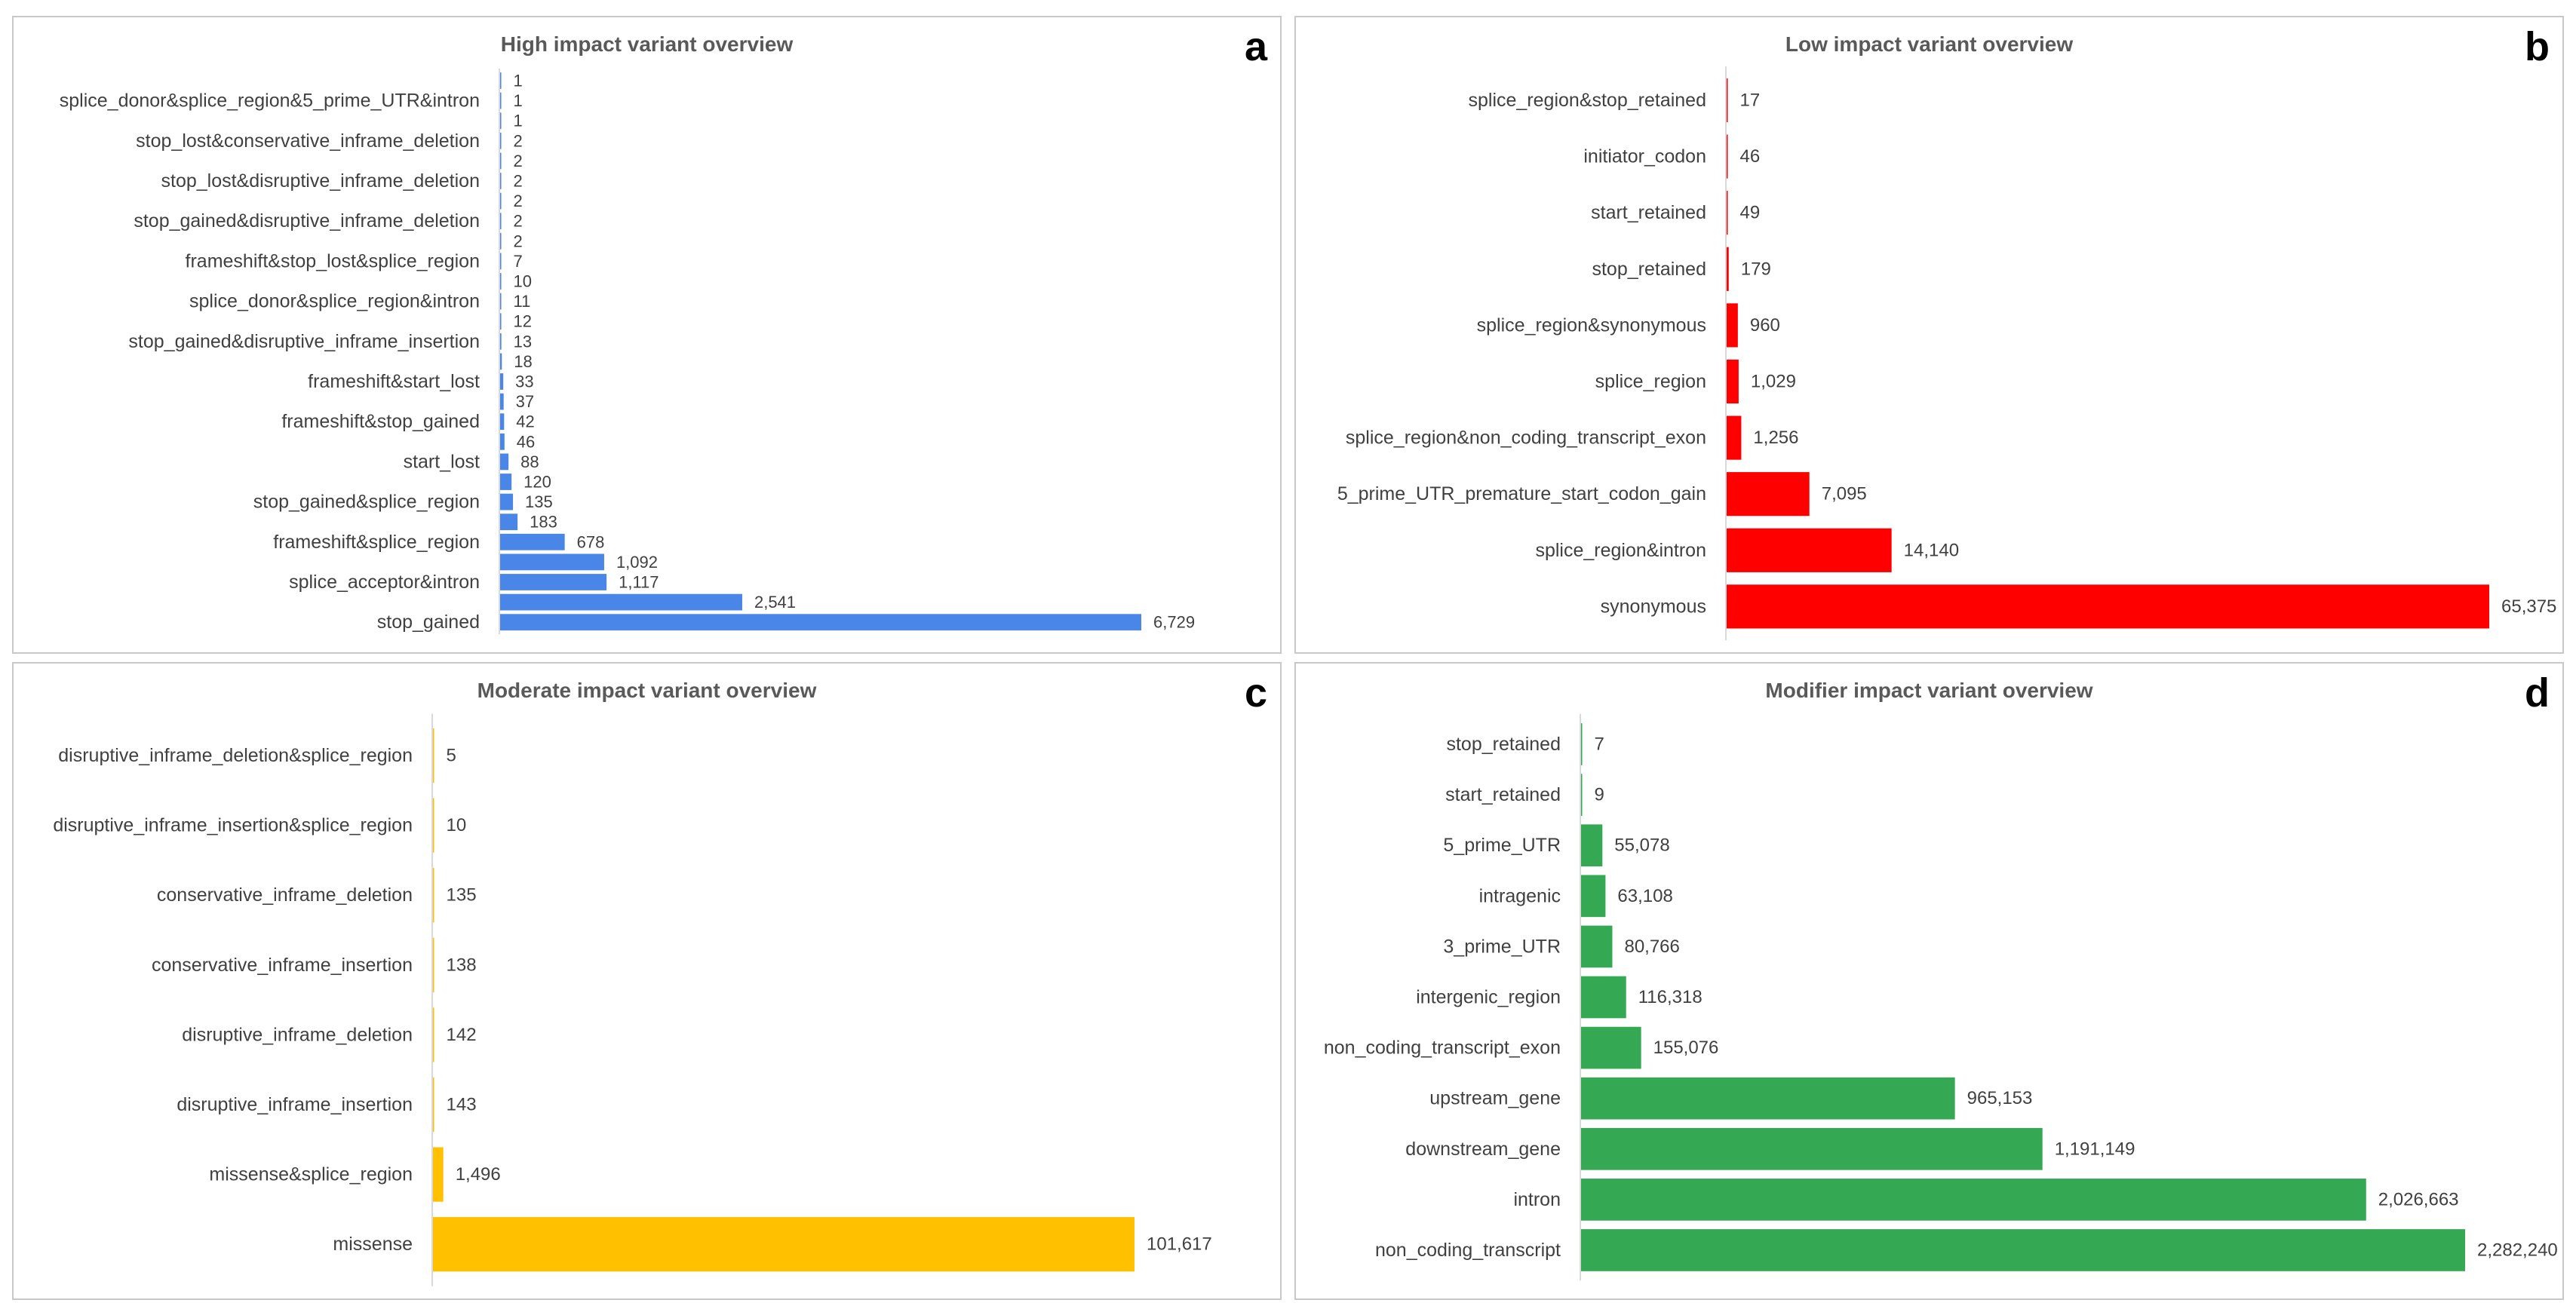  Describe the element at coordinates (478, 1174) in the screenshot. I see `data-label: 1,496` at that location.